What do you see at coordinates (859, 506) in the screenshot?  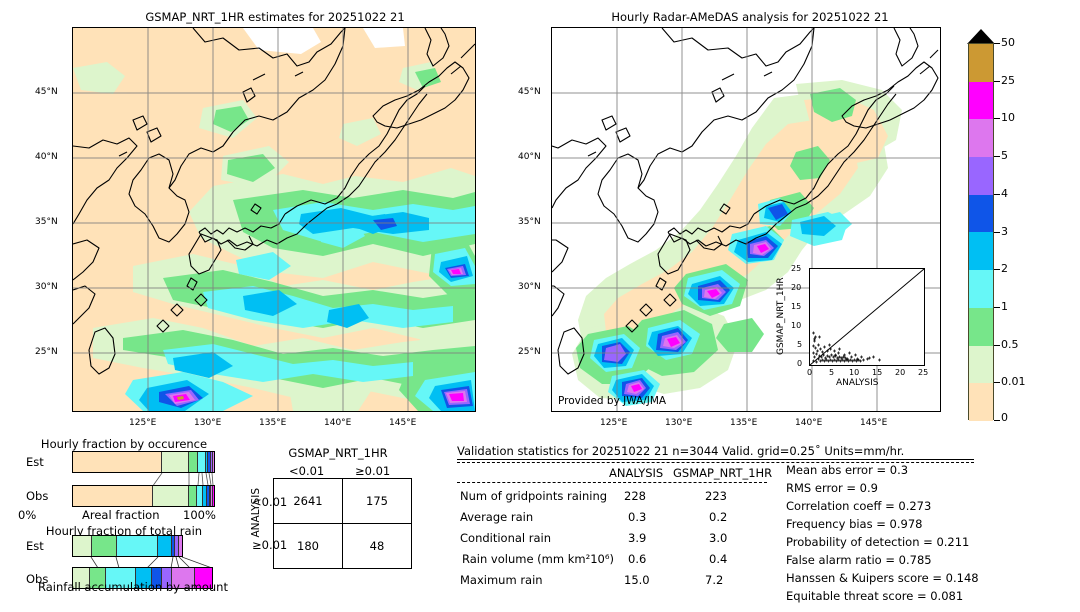 I see `validation-score-2: Correlation coeff = 0.273` at bounding box center [859, 506].